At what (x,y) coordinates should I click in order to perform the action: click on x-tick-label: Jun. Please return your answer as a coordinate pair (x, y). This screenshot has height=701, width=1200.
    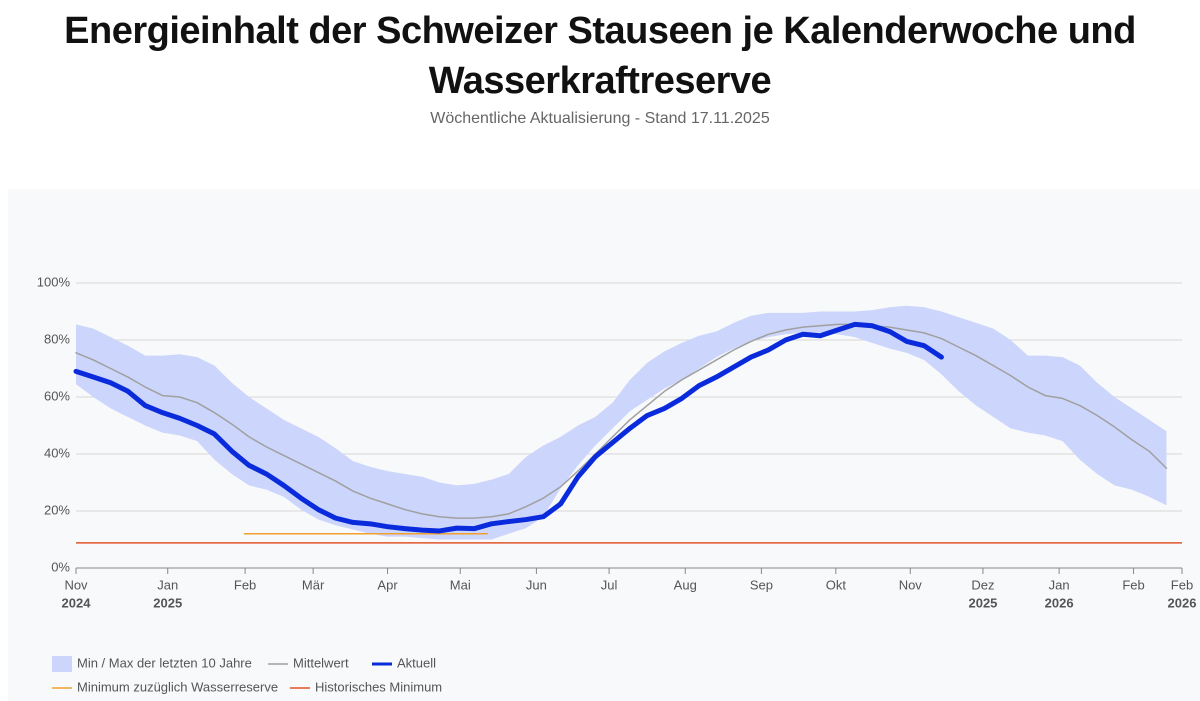
    Looking at the image, I should click on (536, 584).